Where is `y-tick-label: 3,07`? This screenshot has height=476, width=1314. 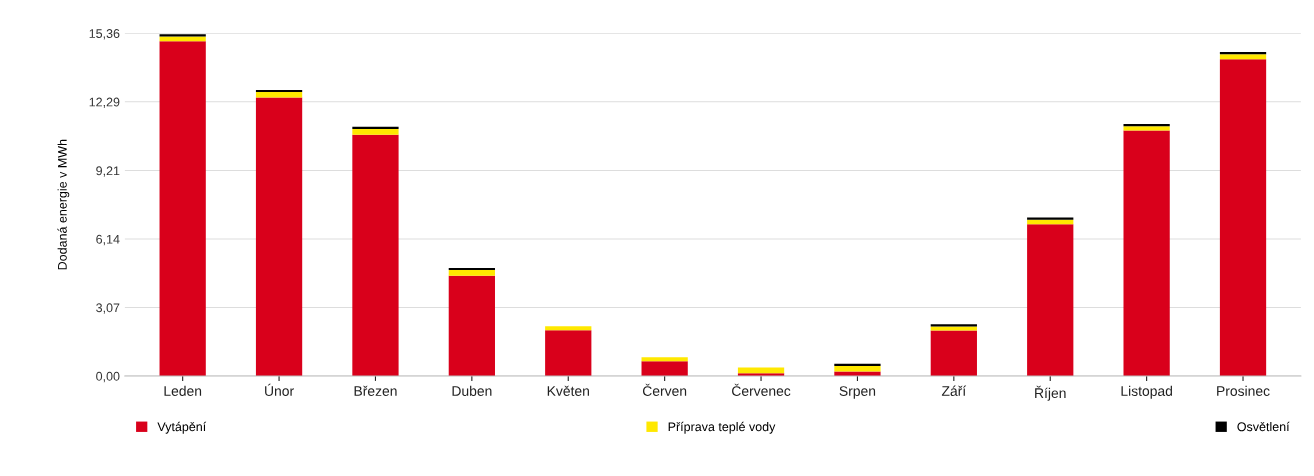
y-tick-label: 3,07 is located at coordinates (108, 308).